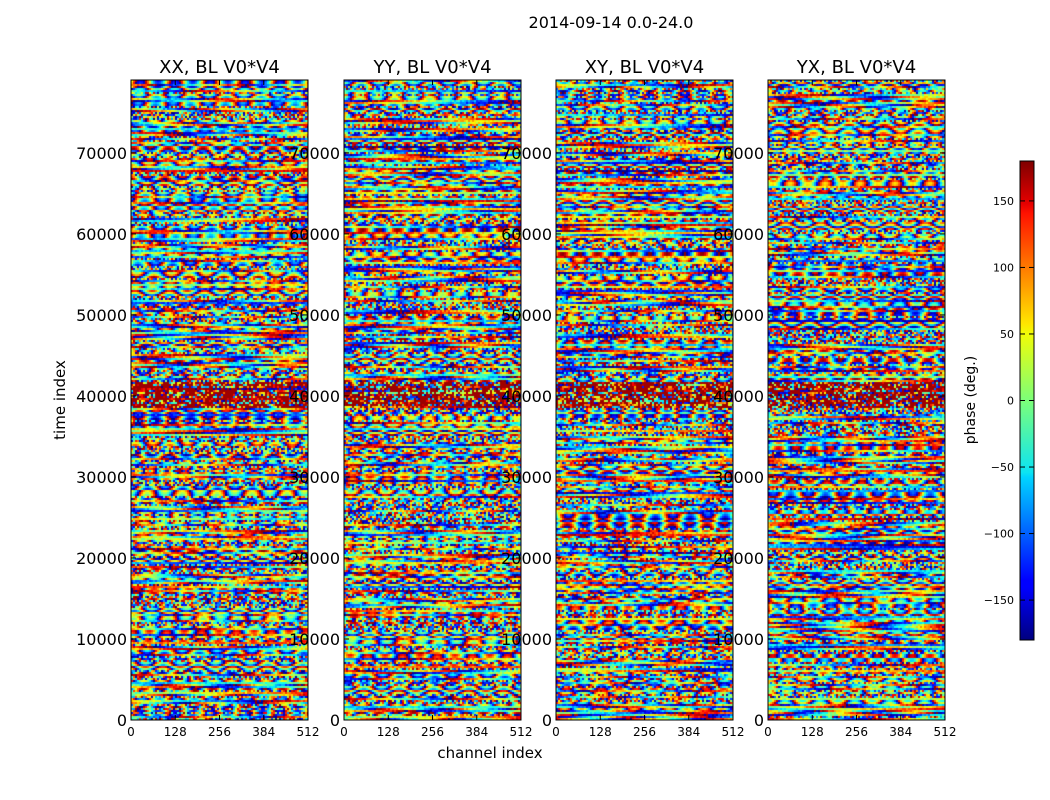 The image size is (1050, 800). Describe the element at coordinates (431, 67) in the screenshot. I see `panel-title: YY, BL V0*V4` at that location.